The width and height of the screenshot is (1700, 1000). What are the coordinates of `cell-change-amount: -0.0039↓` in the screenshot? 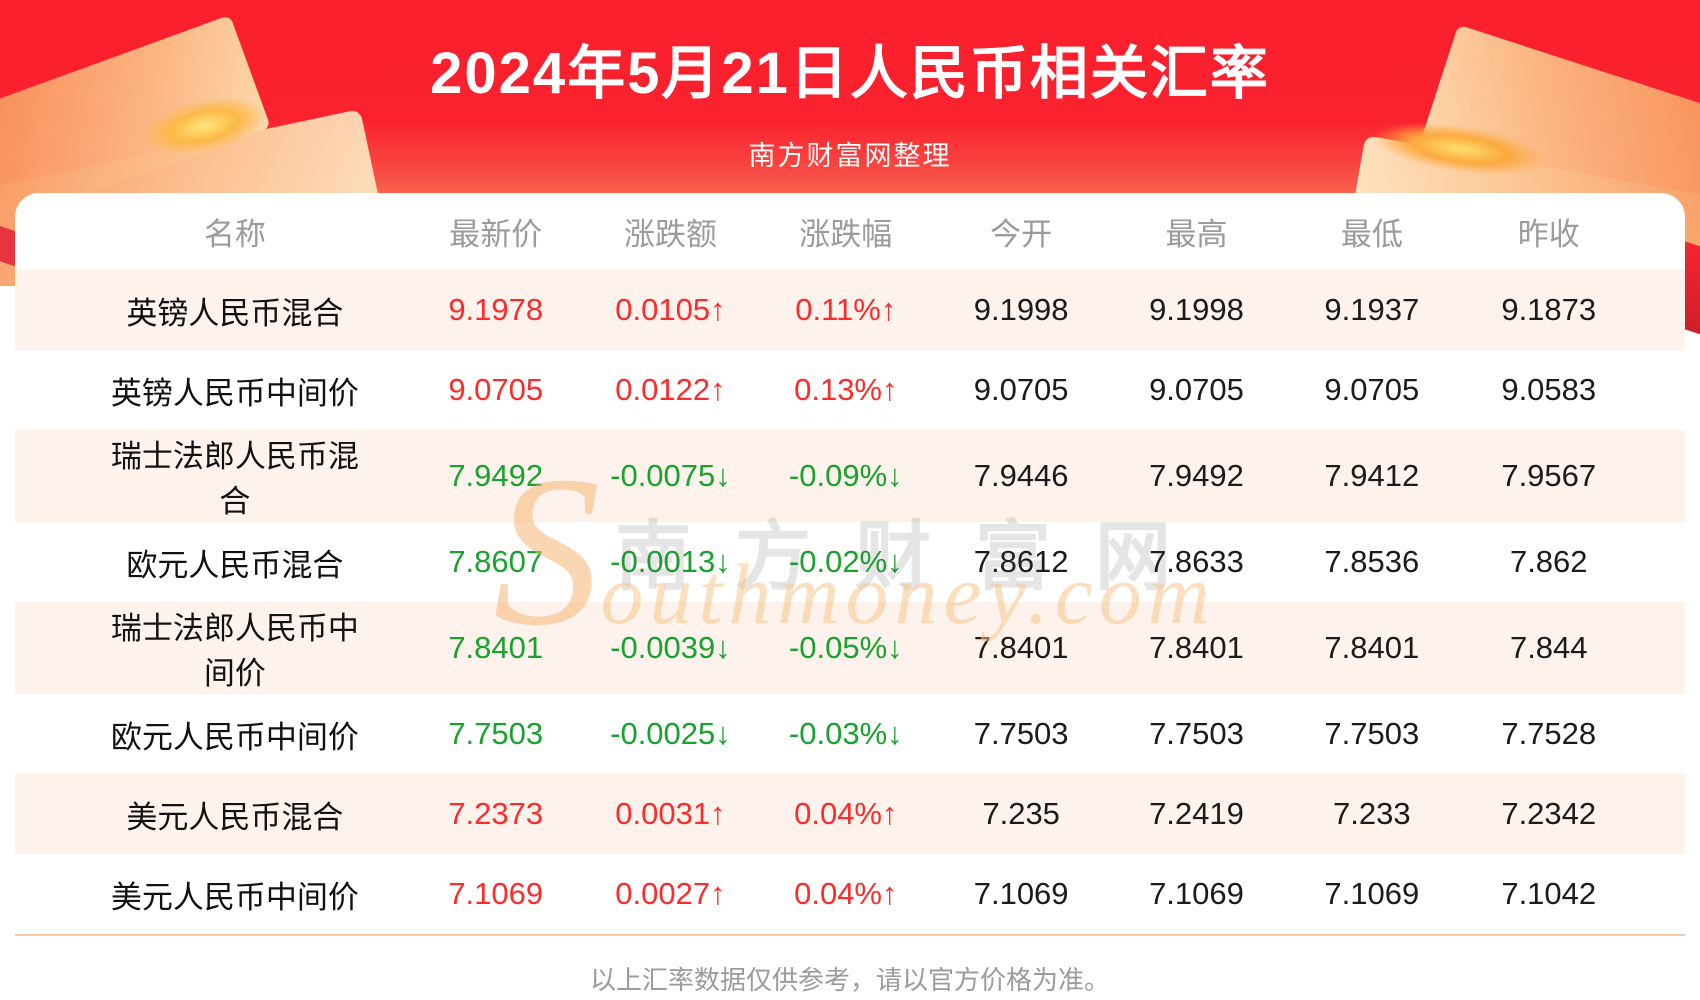 It's located at (670, 647).